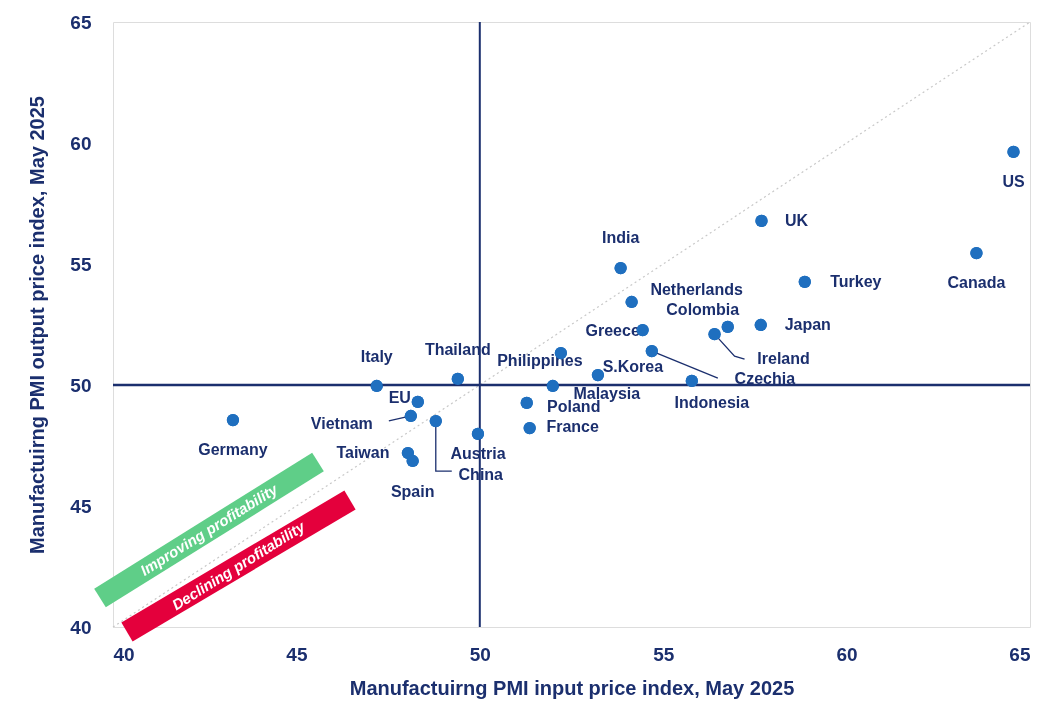 Image resolution: width=1058 pixels, height=706 pixels. Describe the element at coordinates (540, 361) in the screenshot. I see `annotation: Philippines` at that location.